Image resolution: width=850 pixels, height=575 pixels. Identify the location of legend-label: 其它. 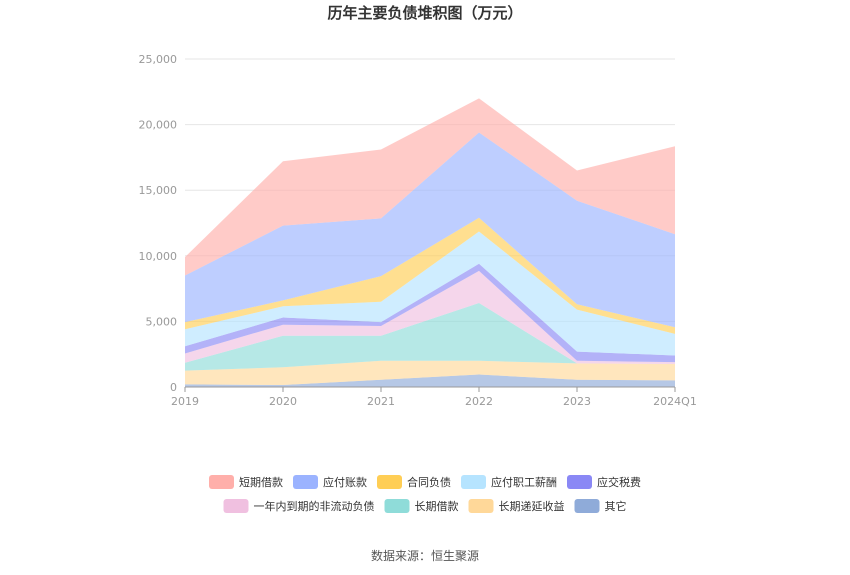
(616, 506).